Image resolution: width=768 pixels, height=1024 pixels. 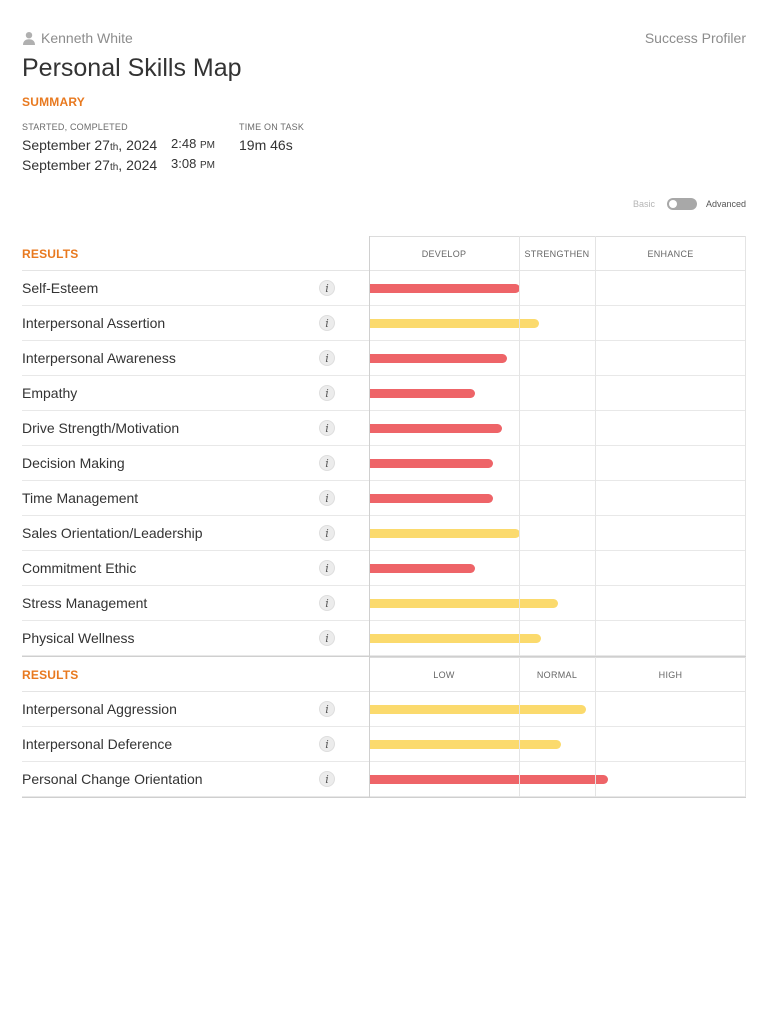 I want to click on results-header: RESULTS LOW NORMAL HIGH, so click(x=384, y=674).